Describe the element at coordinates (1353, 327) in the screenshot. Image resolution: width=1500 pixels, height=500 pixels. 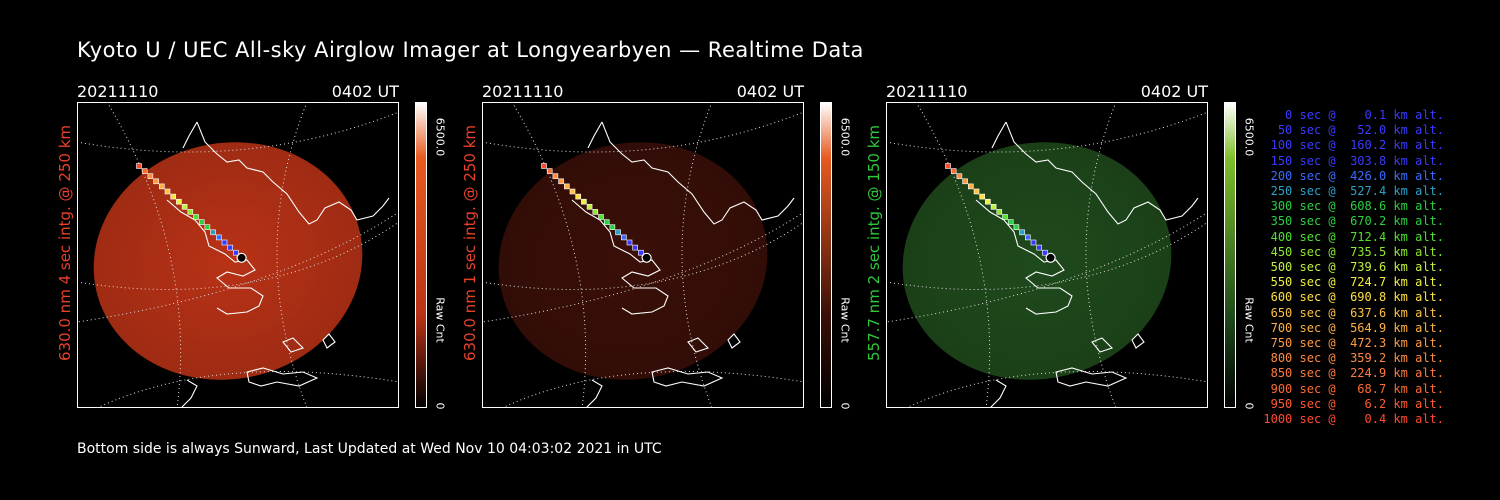
I see `legend-entry: 700 sec @ 564.9 km alt.` at that location.